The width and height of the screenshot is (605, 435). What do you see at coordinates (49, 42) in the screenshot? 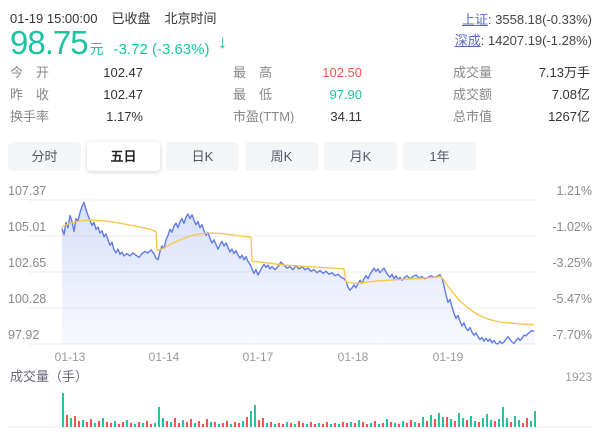
I see `current-price: 98.75` at bounding box center [49, 42].